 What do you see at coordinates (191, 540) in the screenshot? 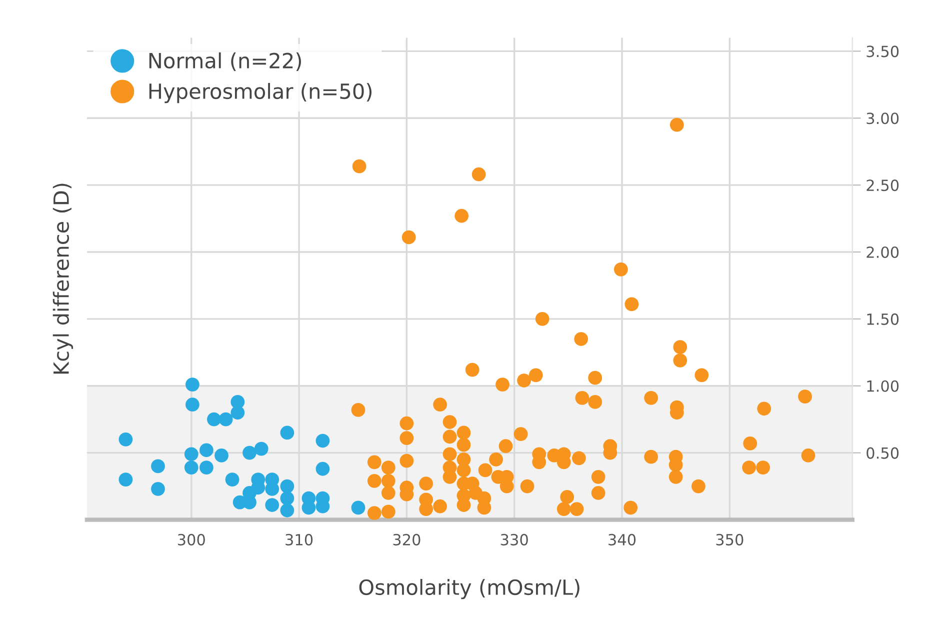
I see `x-tick-label: 300` at bounding box center [191, 540].